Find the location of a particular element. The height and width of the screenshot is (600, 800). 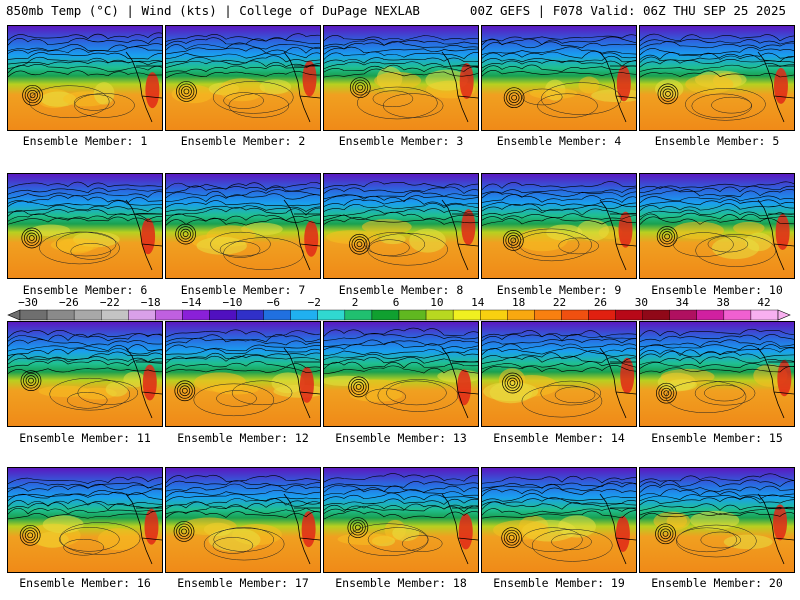

temperature-field is located at coordinates (401, 520).